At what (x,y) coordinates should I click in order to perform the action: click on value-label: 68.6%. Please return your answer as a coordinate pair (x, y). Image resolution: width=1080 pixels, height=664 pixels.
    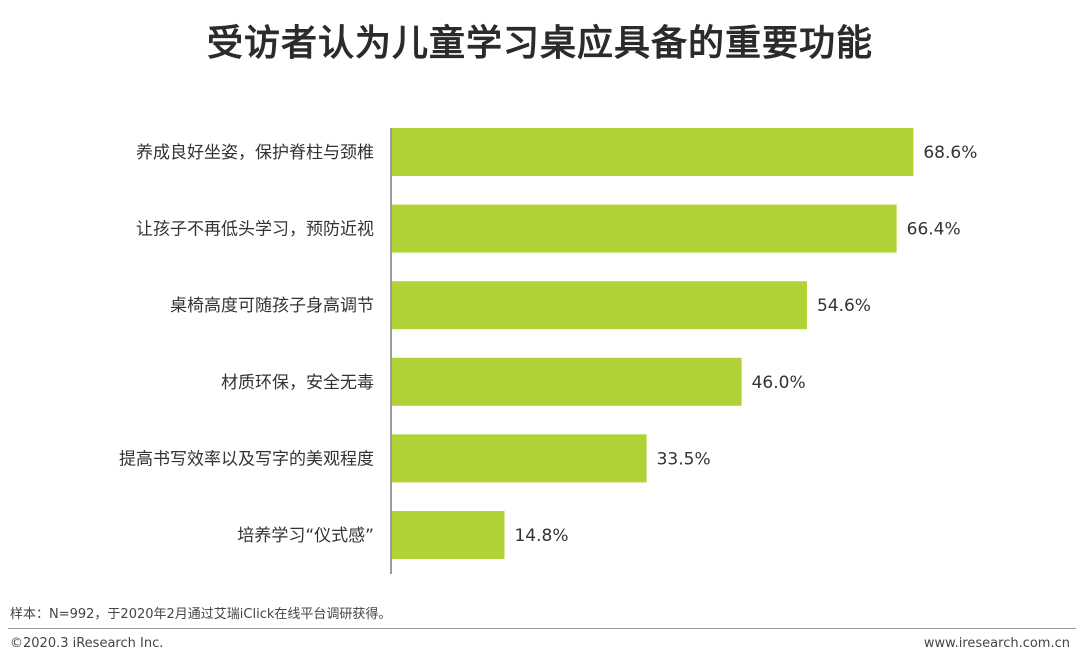
    Looking at the image, I should click on (950, 153).